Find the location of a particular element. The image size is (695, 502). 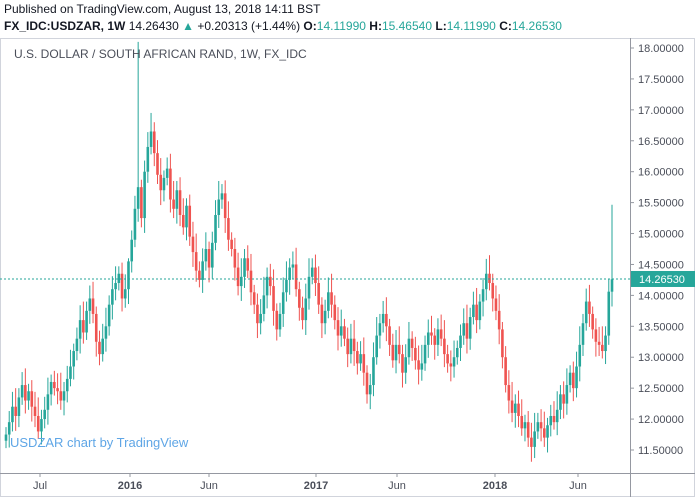

change-value: +0.20313 (+1.44%) is located at coordinates (249, 26).